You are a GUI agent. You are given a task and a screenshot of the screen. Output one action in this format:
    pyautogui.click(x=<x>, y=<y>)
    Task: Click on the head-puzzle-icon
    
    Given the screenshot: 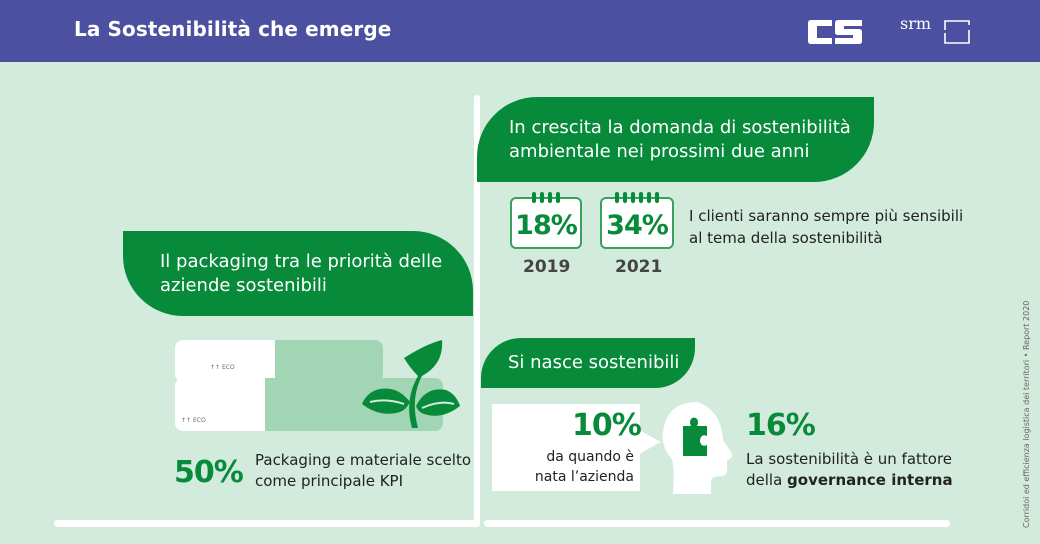 What is the action you would take?
    pyautogui.click(x=697, y=448)
    